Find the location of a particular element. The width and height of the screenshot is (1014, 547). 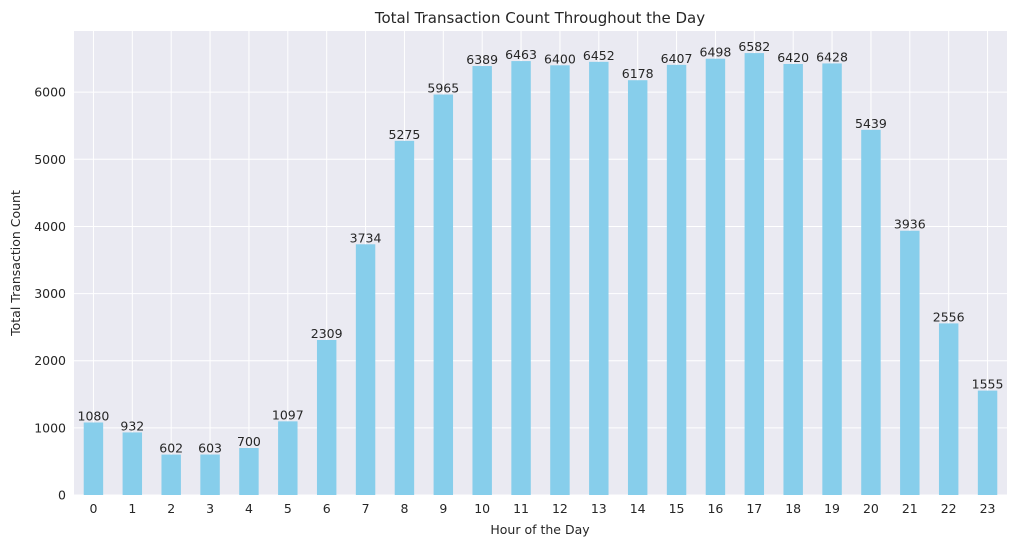

data-label: 603 is located at coordinates (210, 448).